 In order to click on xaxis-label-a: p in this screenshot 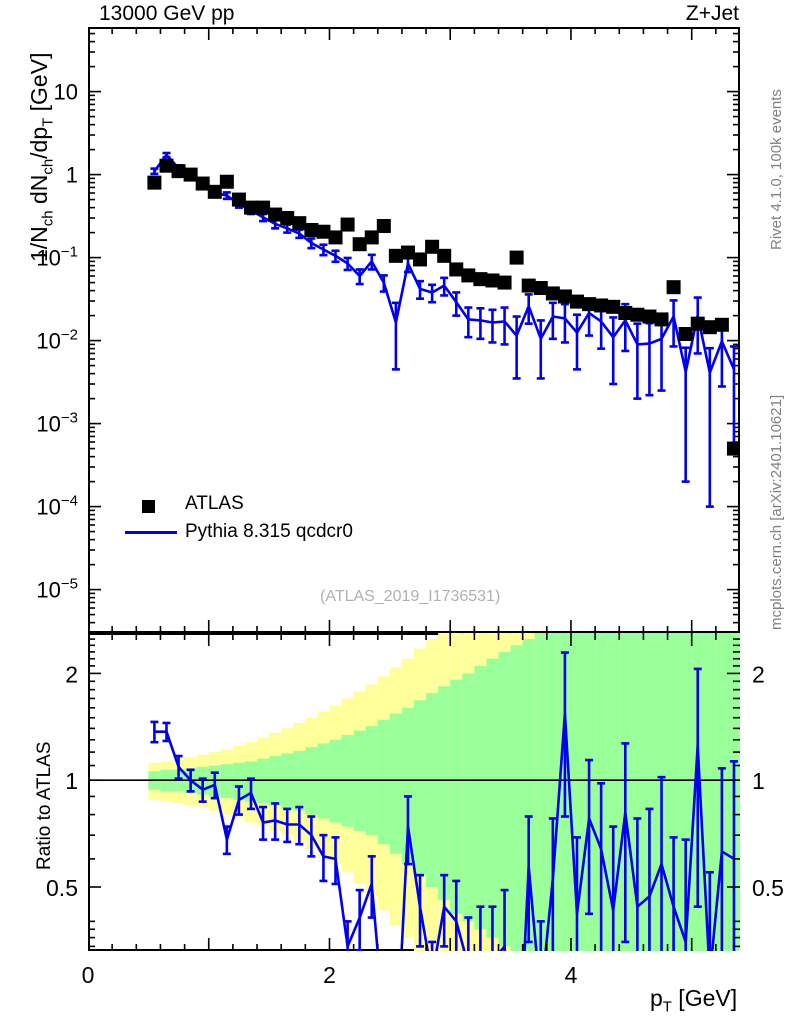, I will do `click(656, 998)`.